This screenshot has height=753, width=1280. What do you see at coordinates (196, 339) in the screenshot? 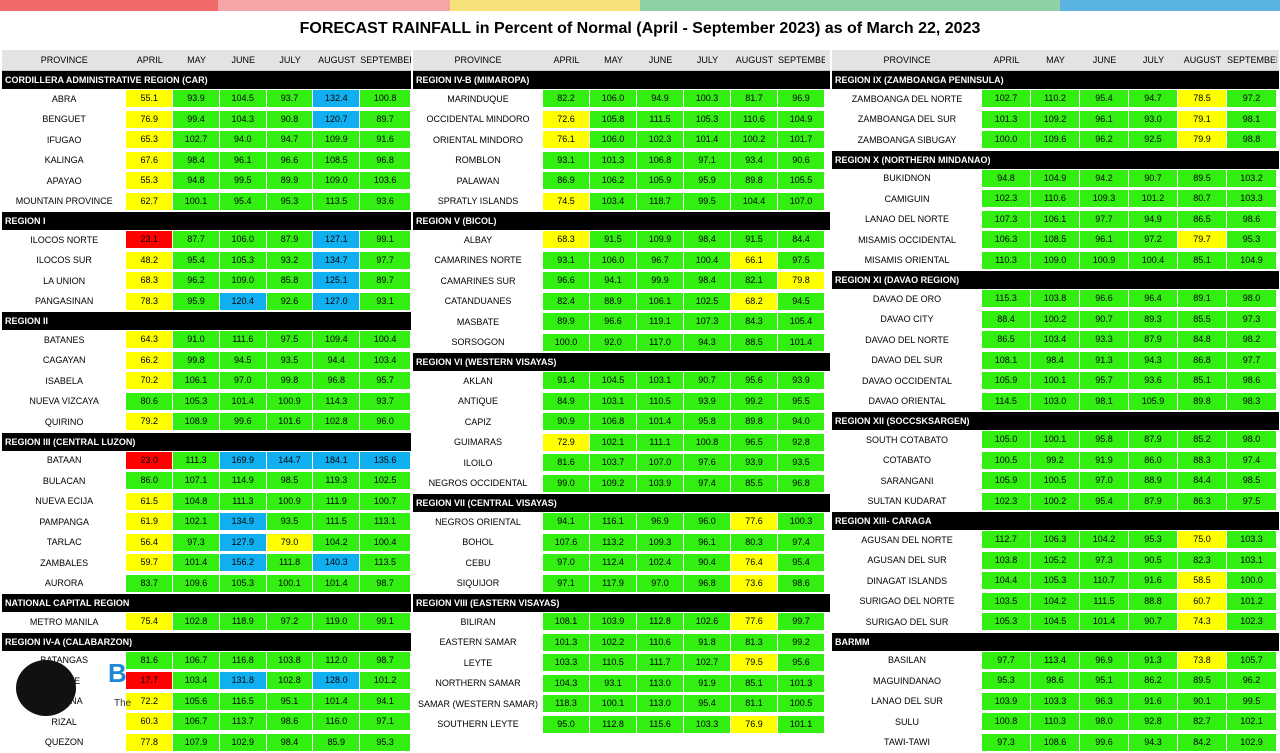
I see `rainfall-value-cell: 91.0` at bounding box center [196, 339].